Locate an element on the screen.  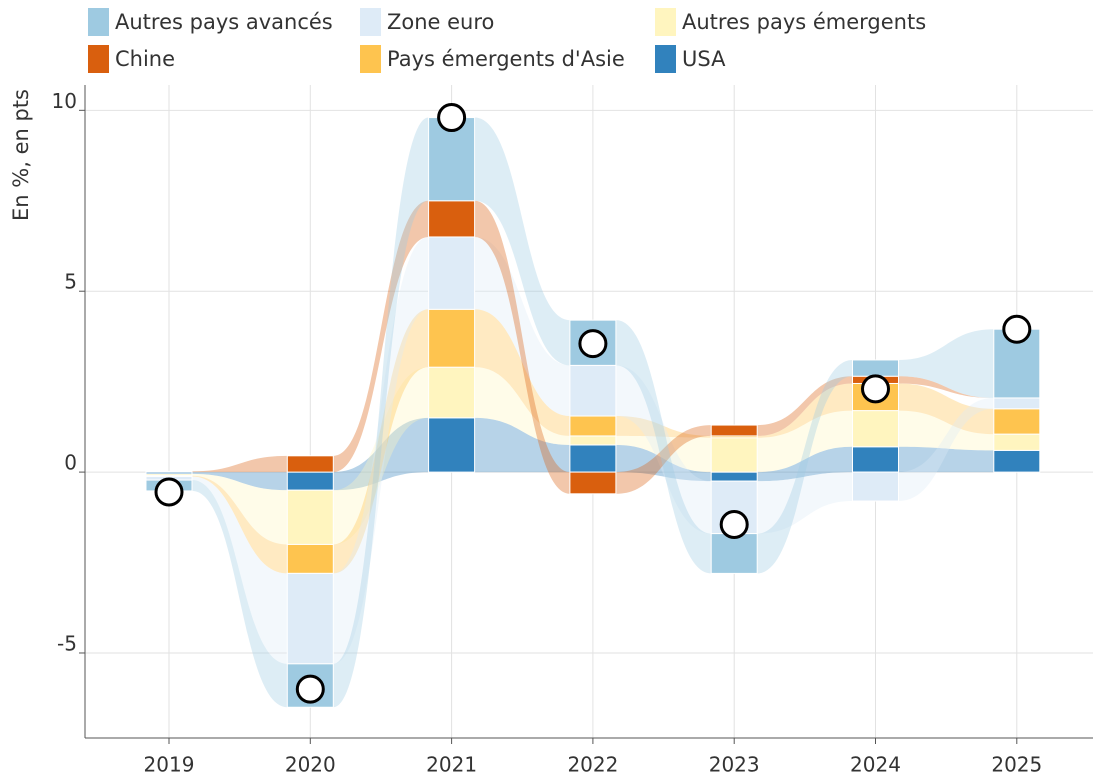
x-tick-label: 2019 is located at coordinates (169, 764).